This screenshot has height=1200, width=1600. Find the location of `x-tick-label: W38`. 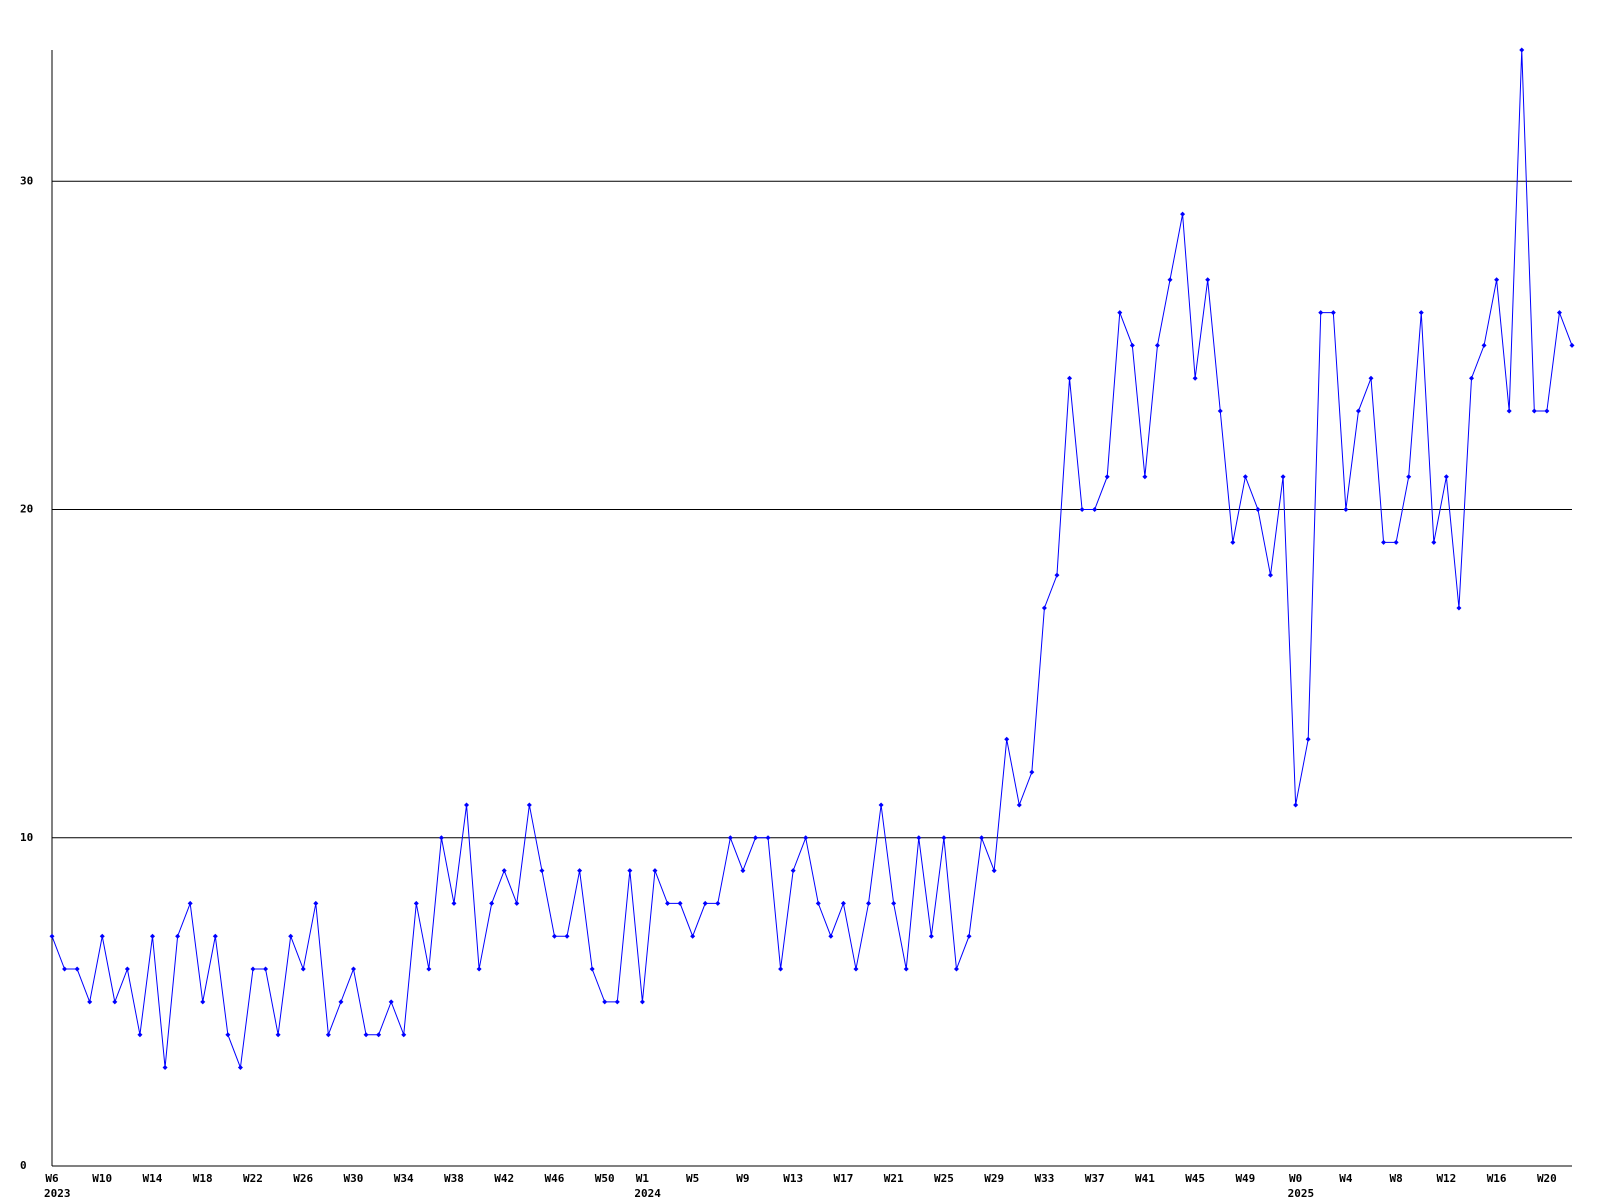

x-tick-label: W38 is located at coordinates (454, 1178).